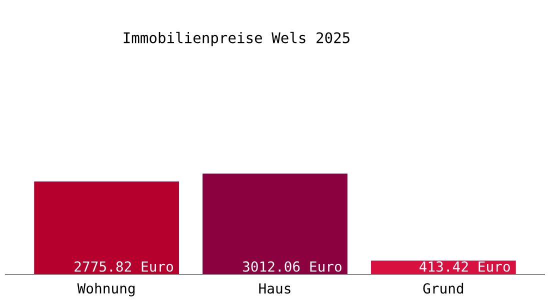 The image size is (550, 300). I want to click on x-tick-label: Haus, so click(274, 288).